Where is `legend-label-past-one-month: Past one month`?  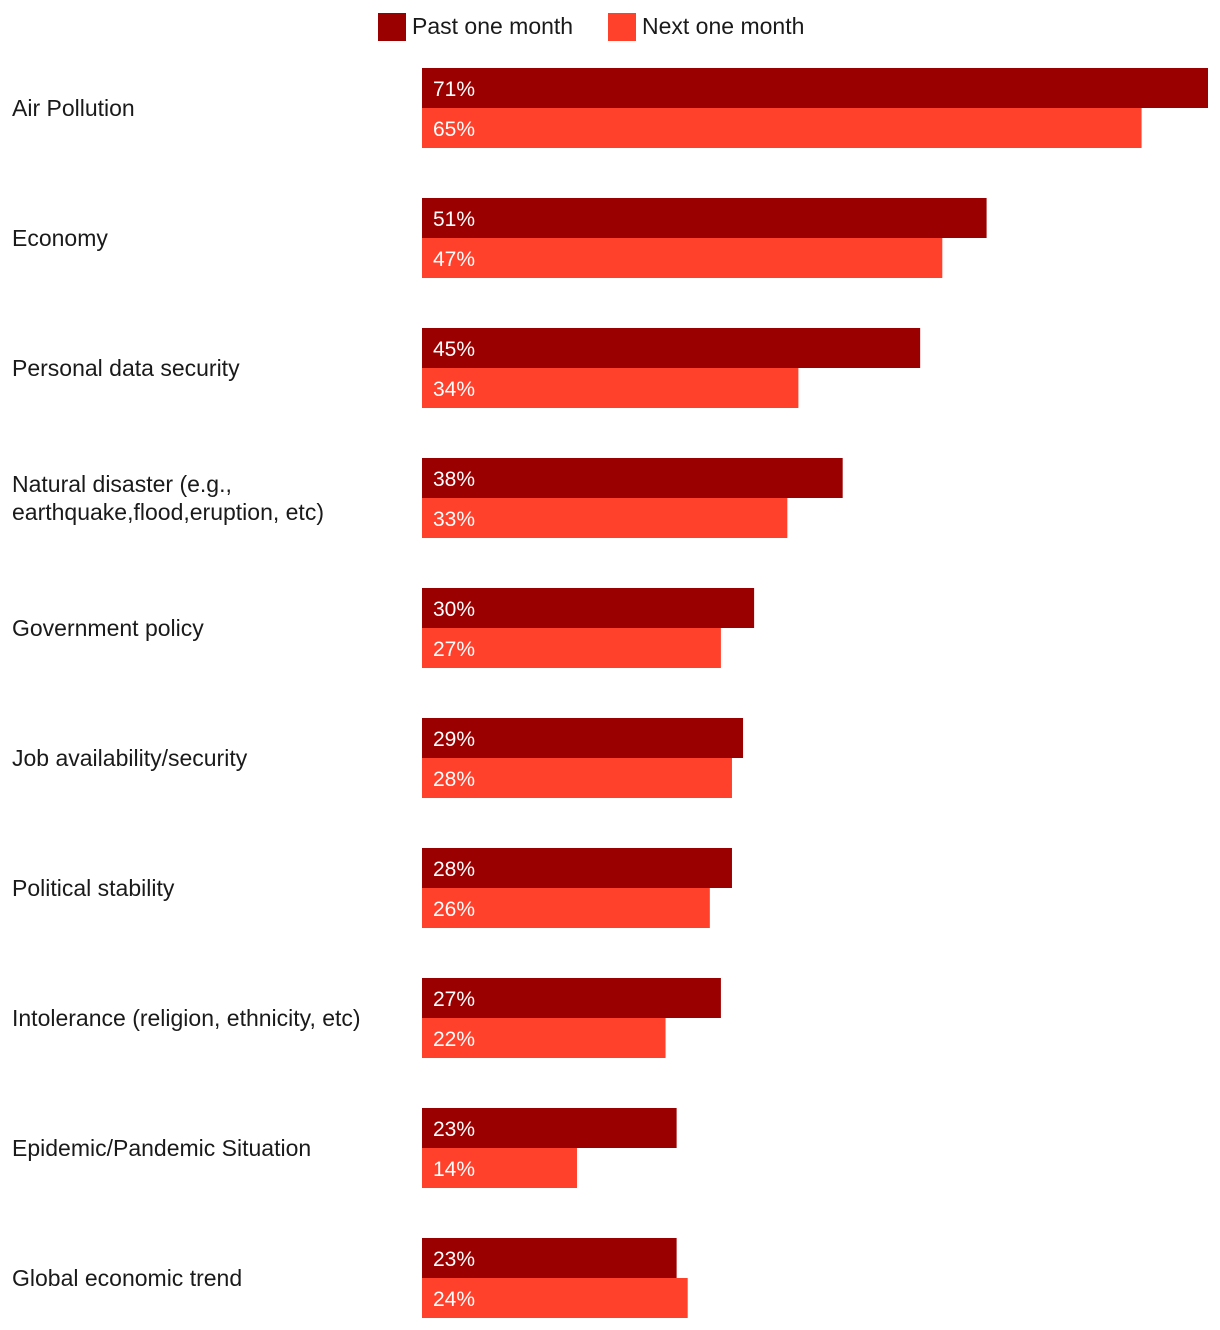 legend-label-past-one-month: Past one month is located at coordinates (492, 26).